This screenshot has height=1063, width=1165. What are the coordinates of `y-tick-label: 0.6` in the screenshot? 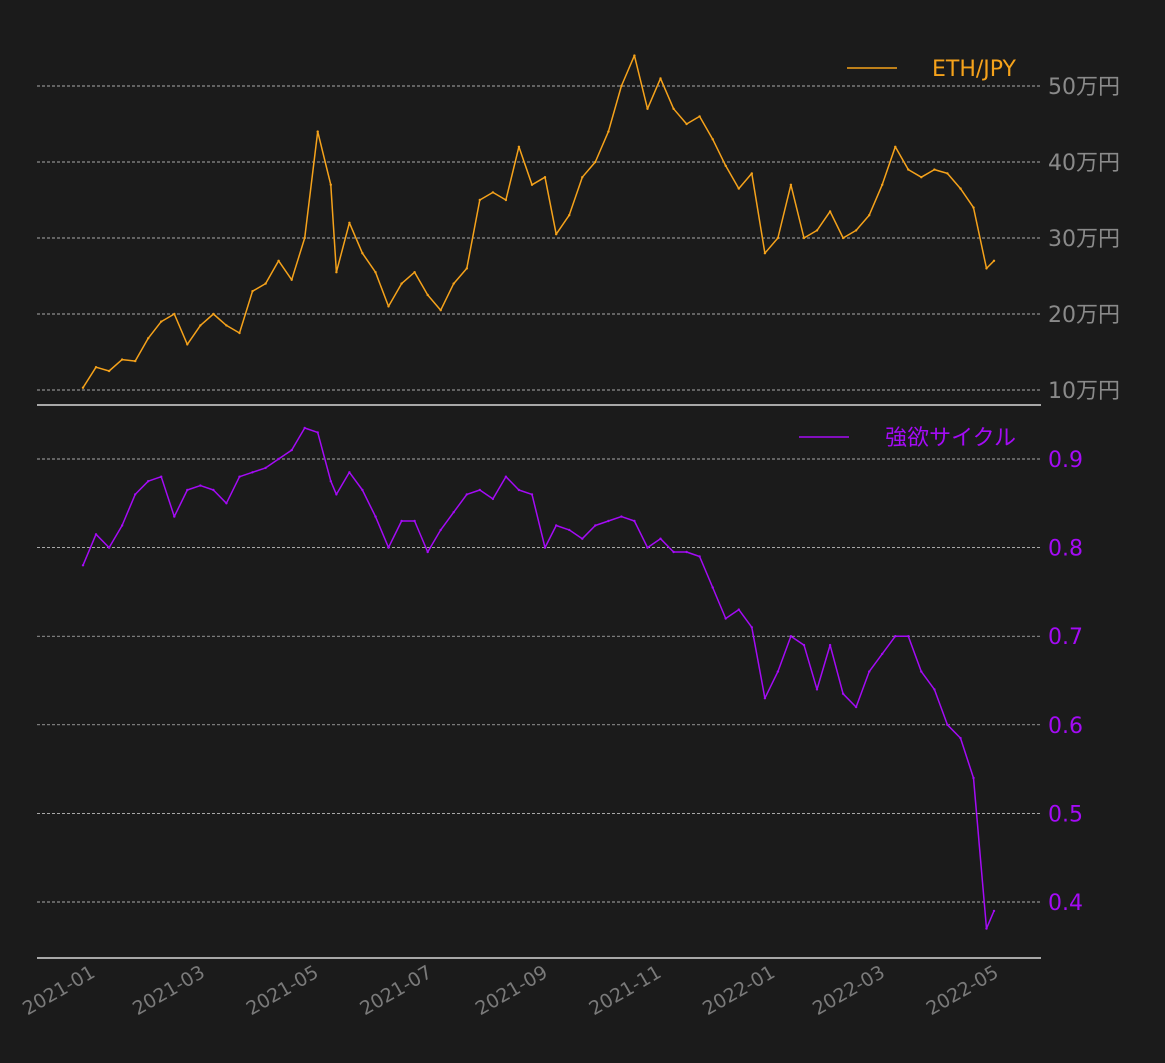 It's located at (1065, 726).